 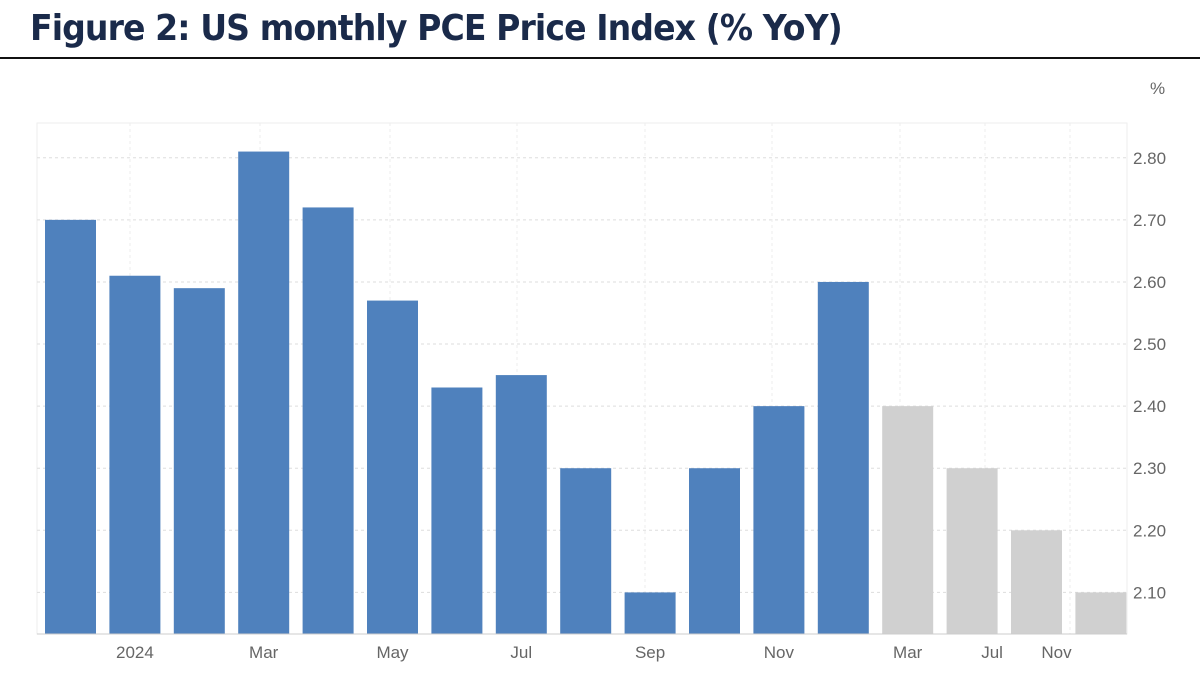 I want to click on y-tick-label: 2.80, so click(x=1149, y=158).